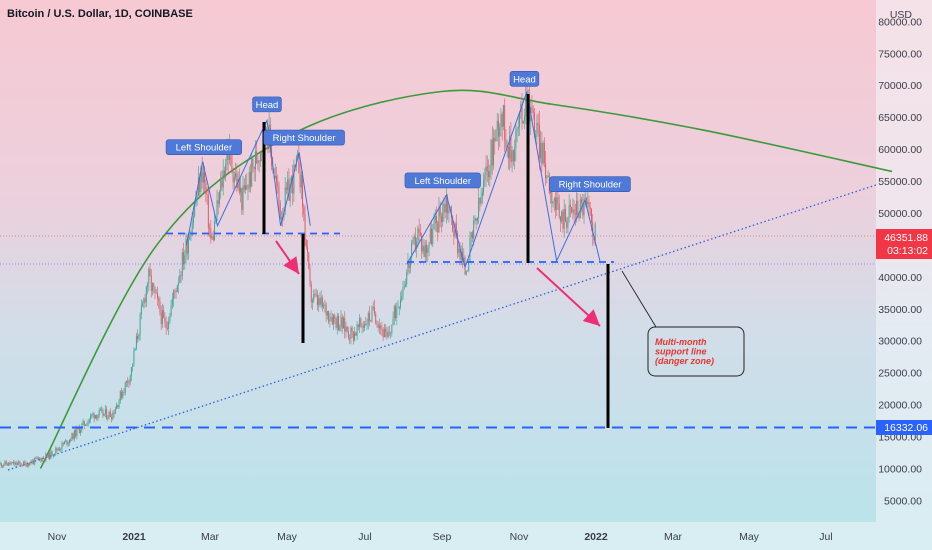  I want to click on price-tick-label: 75000.00, so click(900, 54).